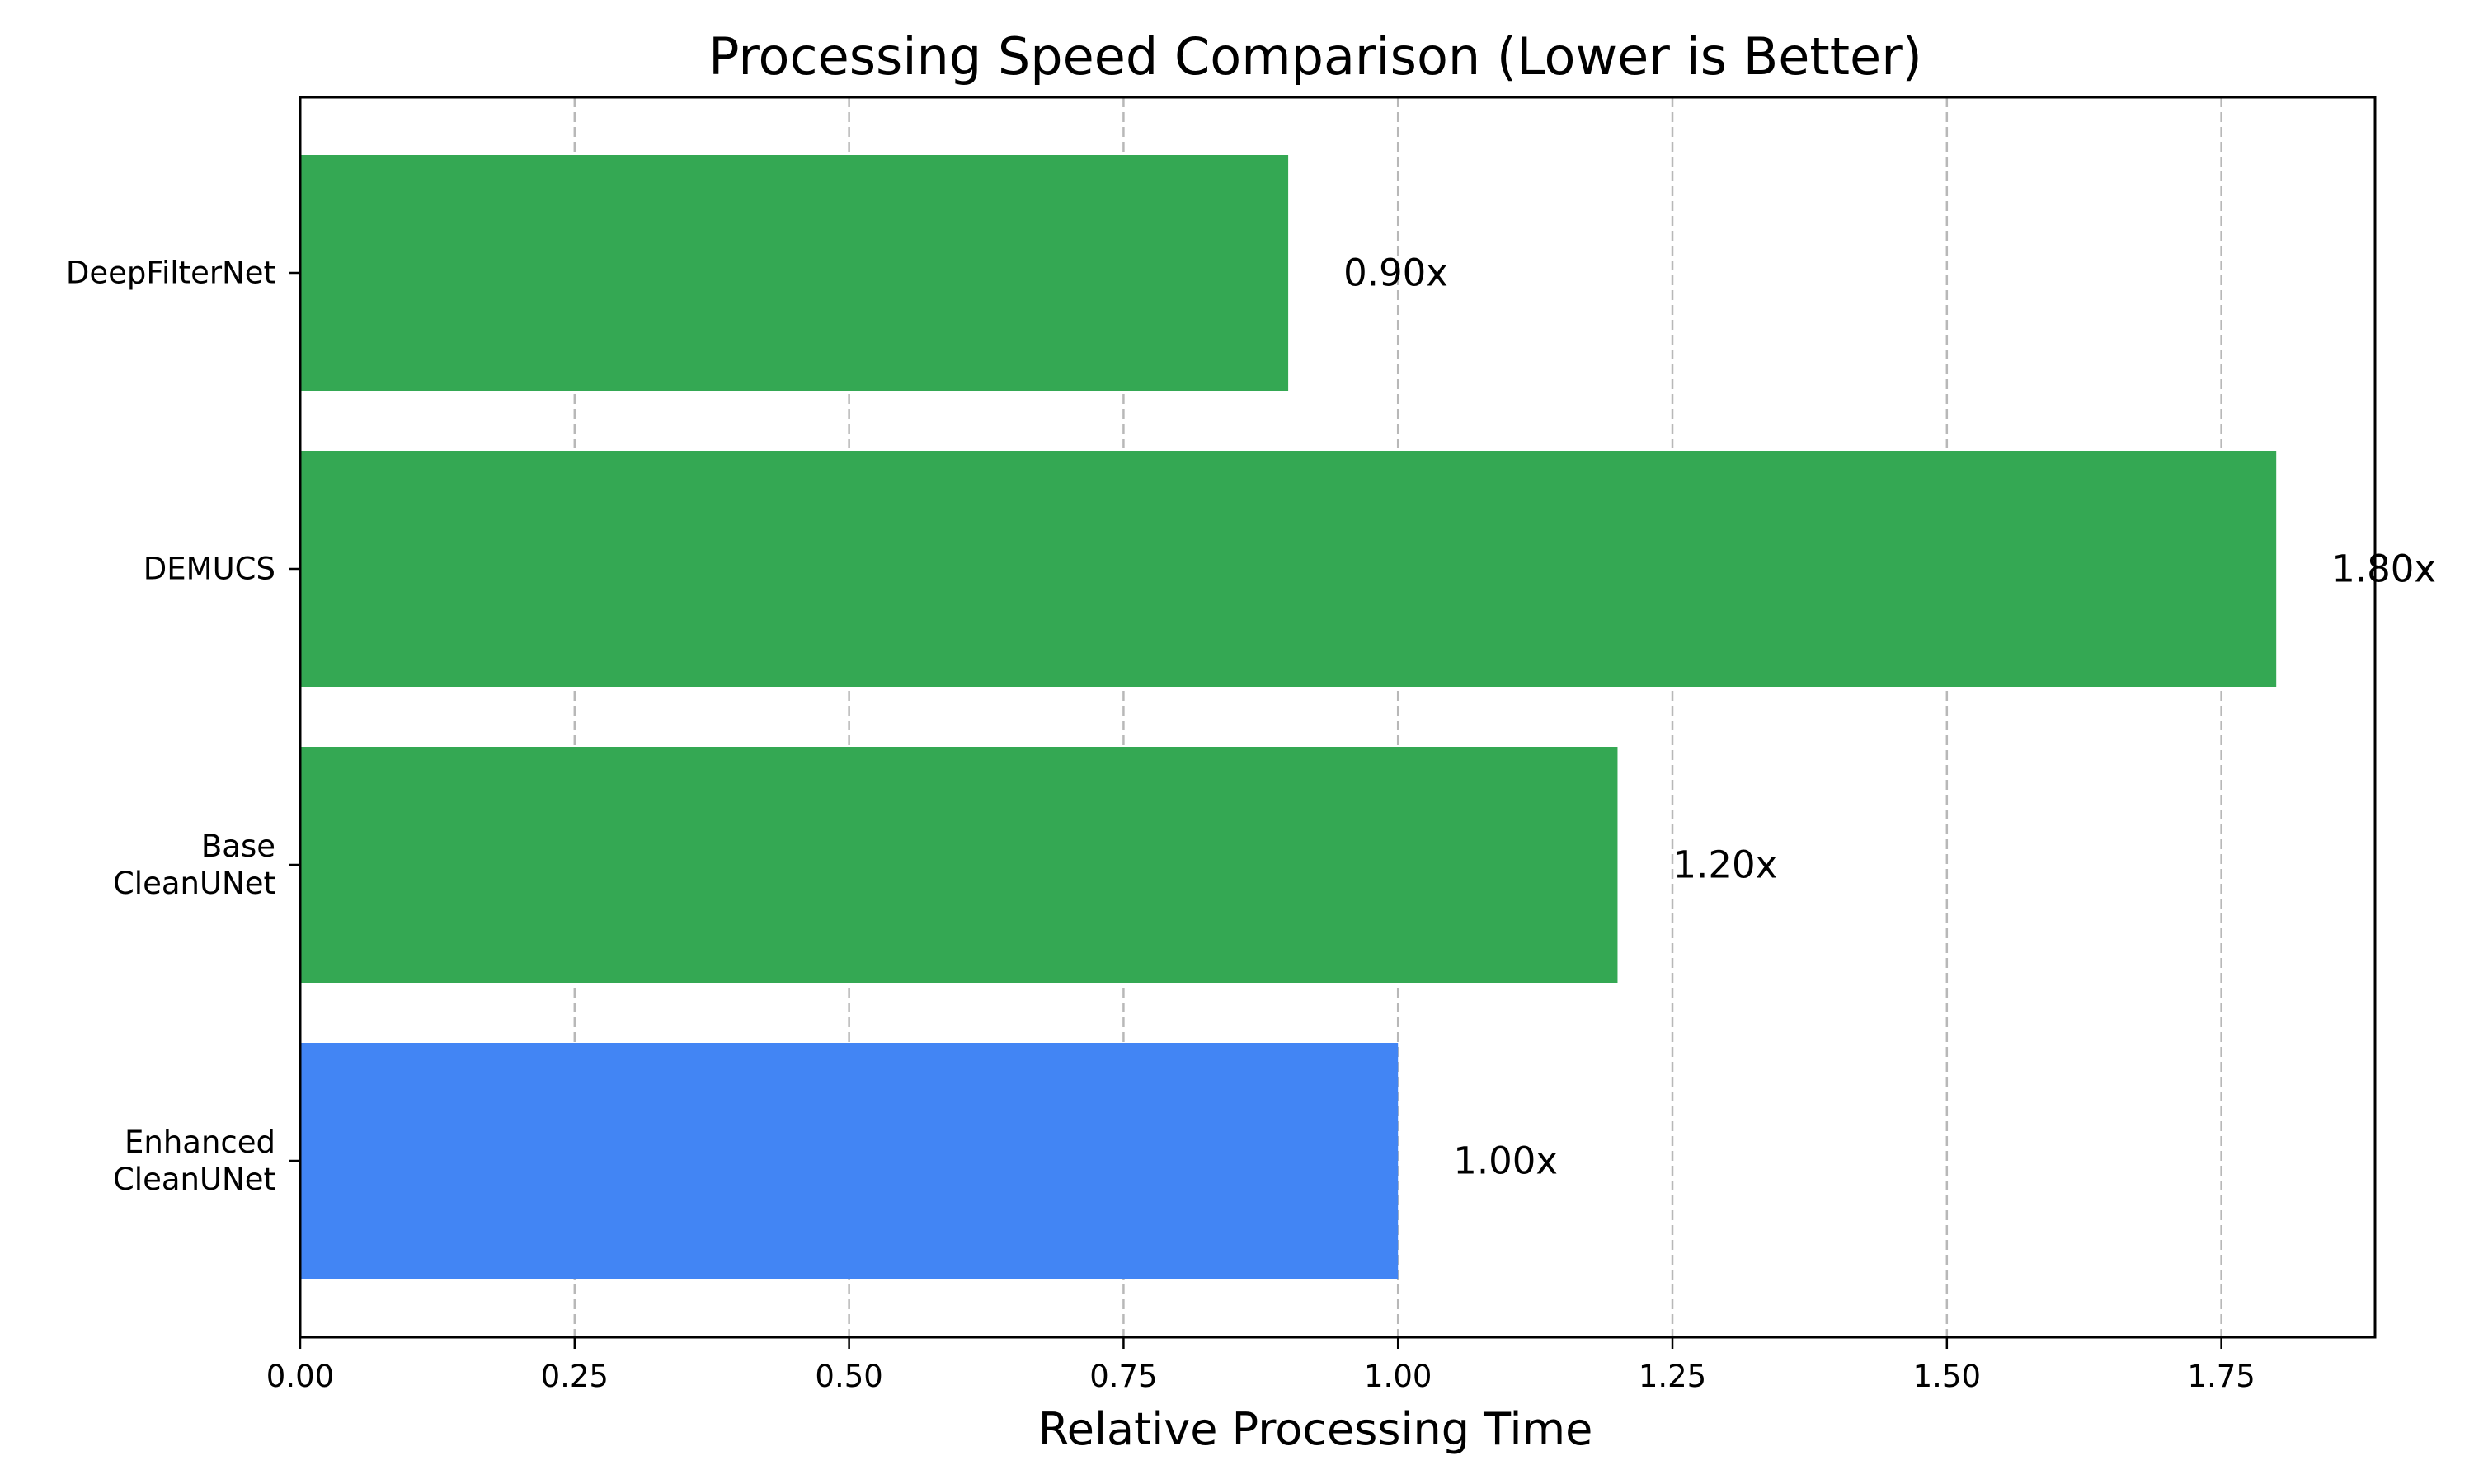 Image resolution: width=2474 pixels, height=1484 pixels. I want to click on y-tick-label-3: Enhanced CleanUNet, so click(194, 1161).